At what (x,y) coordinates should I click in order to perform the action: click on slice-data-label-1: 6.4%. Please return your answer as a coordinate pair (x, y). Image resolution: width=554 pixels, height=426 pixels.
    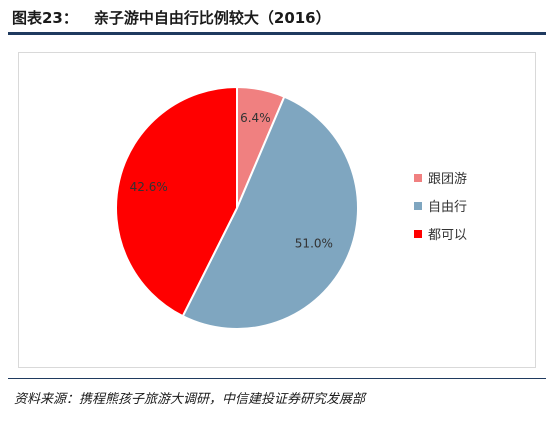
    Looking at the image, I should click on (255, 118).